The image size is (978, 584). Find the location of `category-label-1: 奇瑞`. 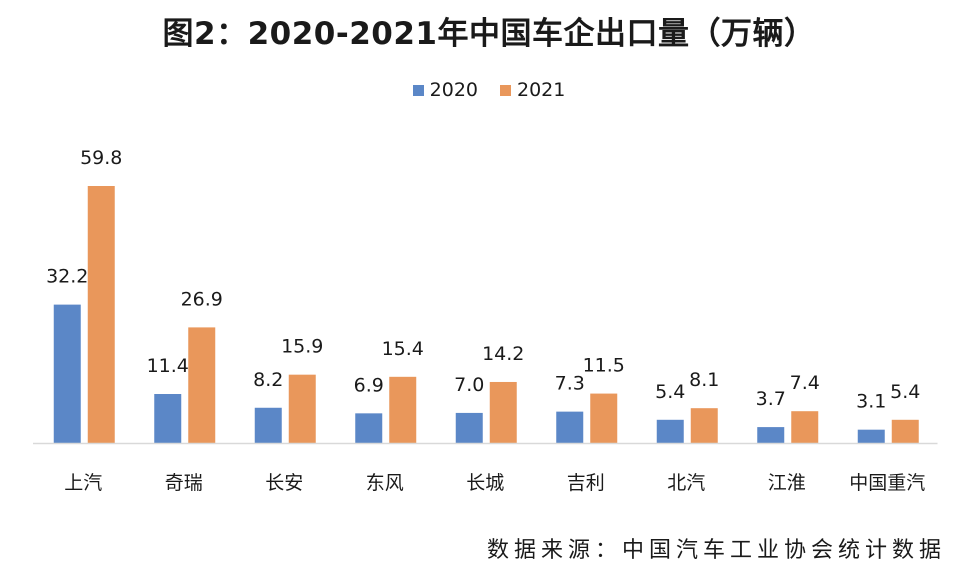

category-label-1: 奇瑞 is located at coordinates (184, 483).